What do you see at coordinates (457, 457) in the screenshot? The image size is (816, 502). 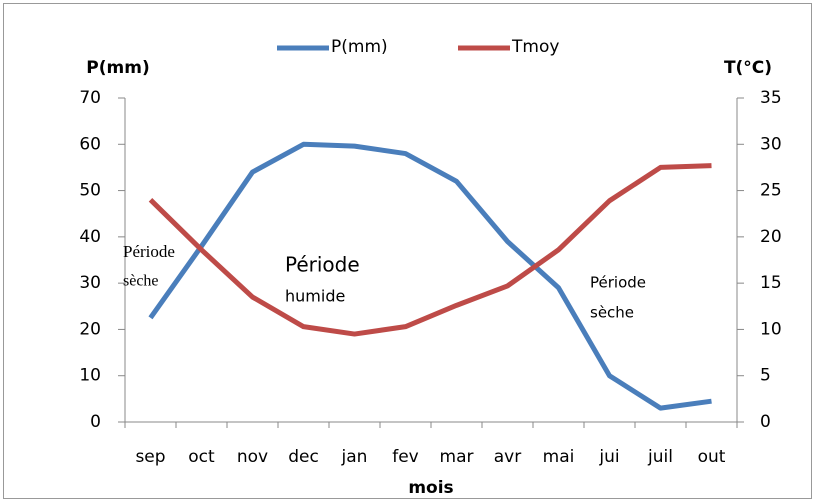 I see `x-tick-label: mar` at bounding box center [457, 457].